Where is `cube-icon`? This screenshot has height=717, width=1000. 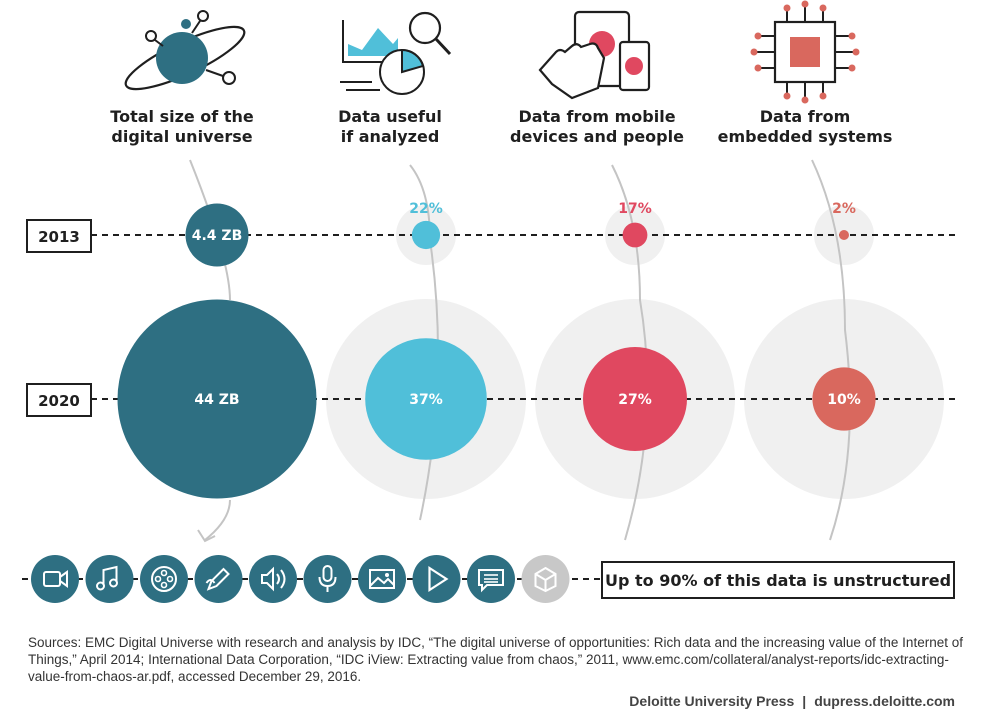
cube-icon is located at coordinates (545, 579).